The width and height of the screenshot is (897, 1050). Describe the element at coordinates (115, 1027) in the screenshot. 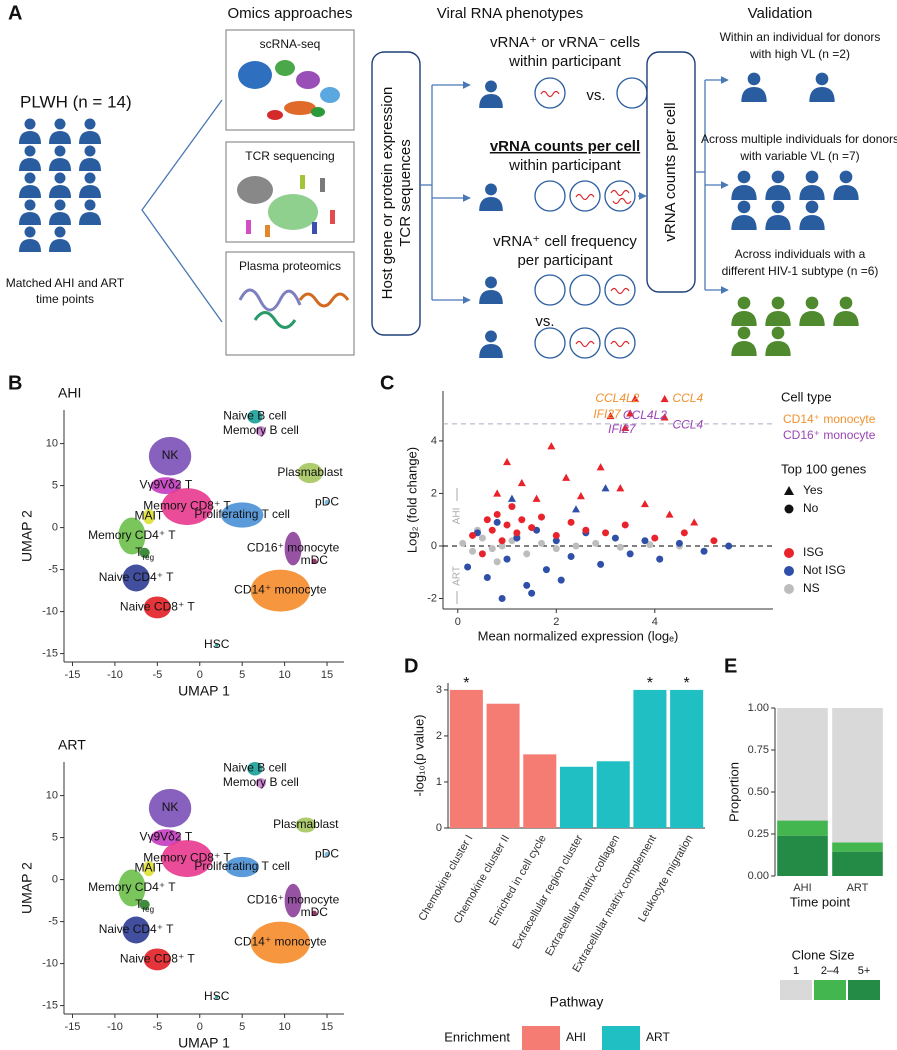

I see `x-tick-label: -10` at that location.